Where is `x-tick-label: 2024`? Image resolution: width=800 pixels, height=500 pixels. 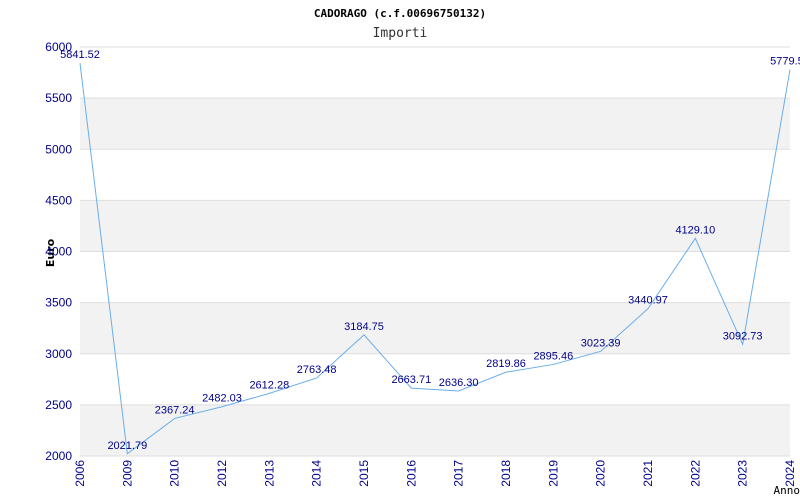
x-tick-label: 2024 is located at coordinates (790, 473).